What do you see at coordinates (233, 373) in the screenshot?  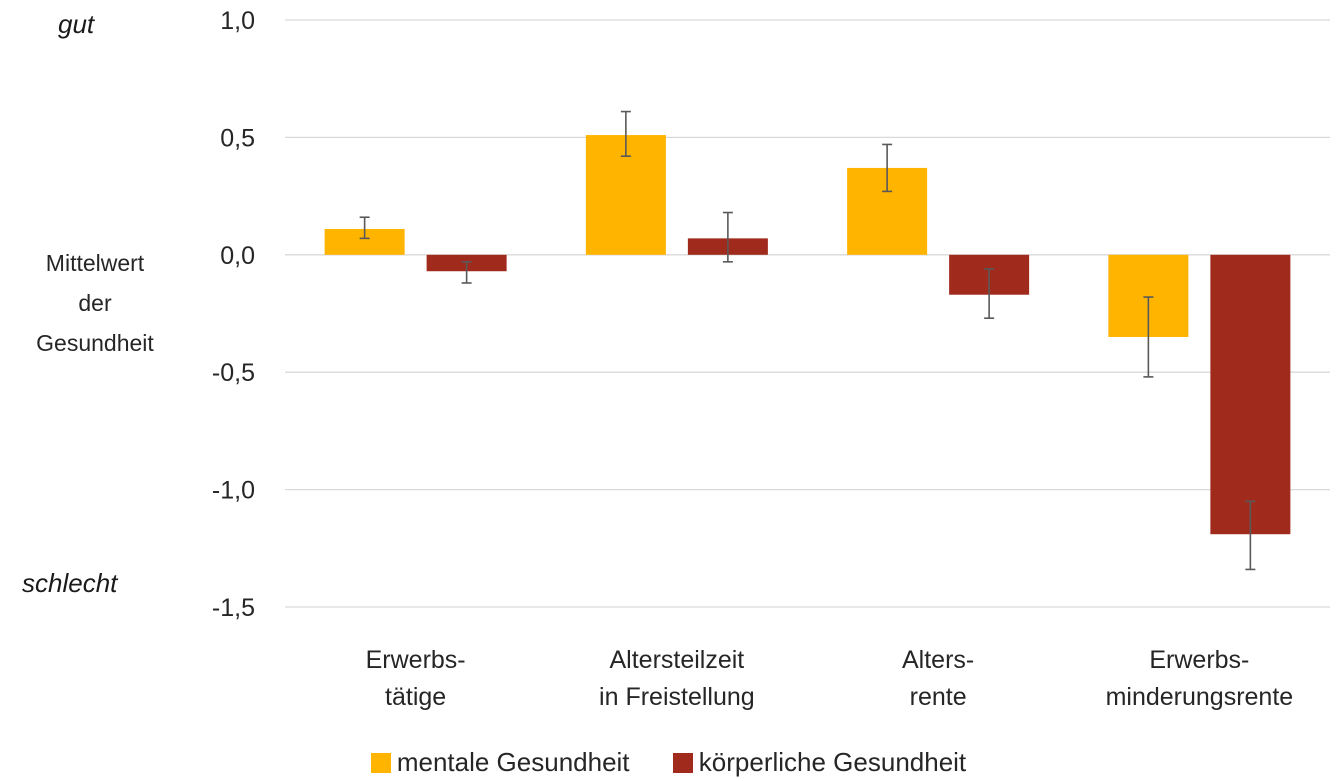 I see `y-tick-label: -0,5` at bounding box center [233, 373].